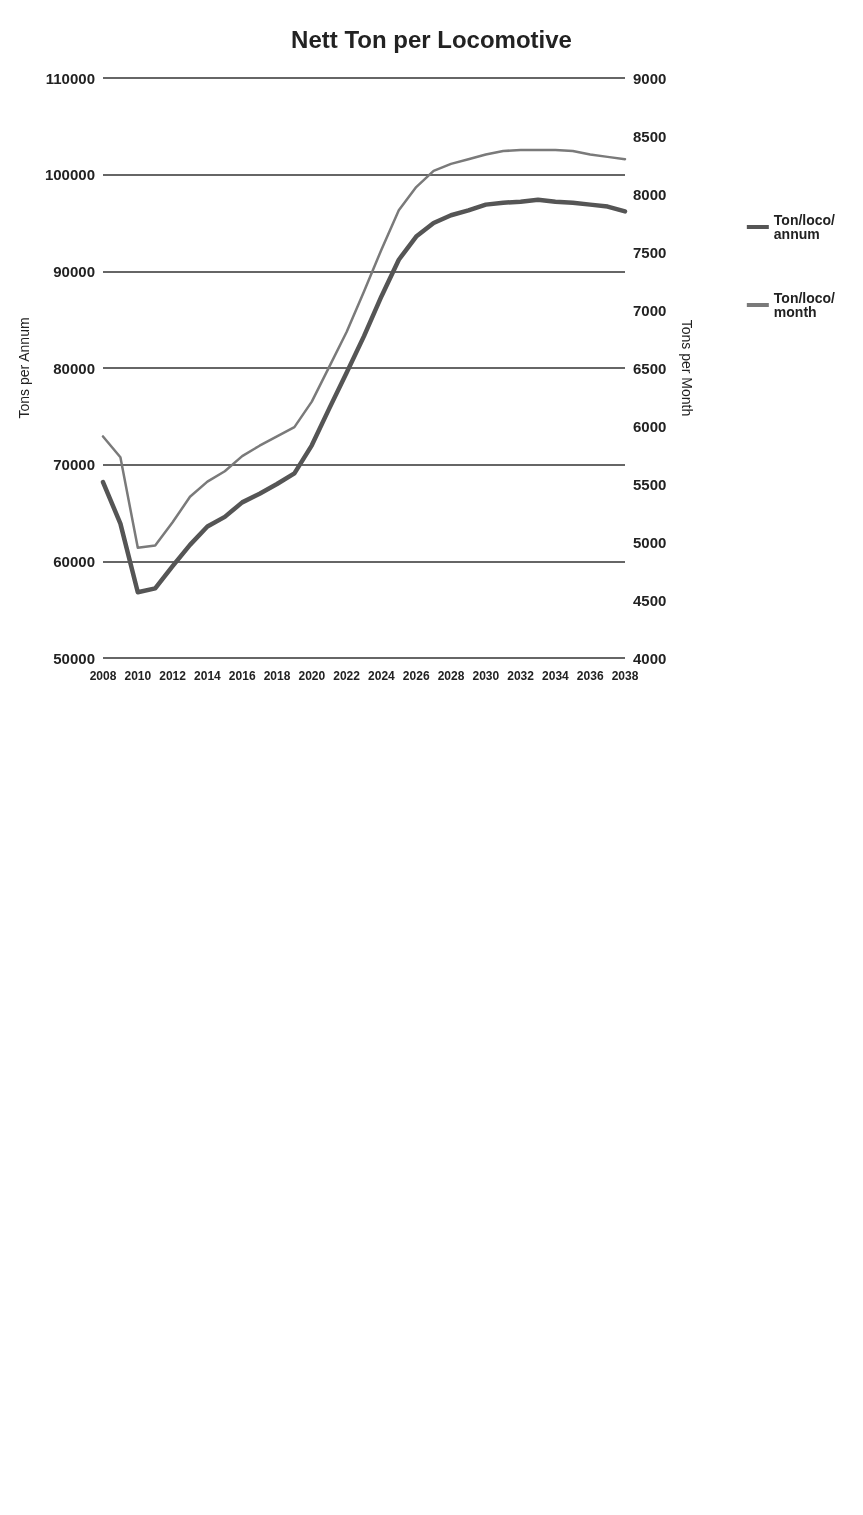 The image size is (863, 1515). Describe the element at coordinates (650, 194) in the screenshot. I see `y2-tick-label: 8000` at that location.